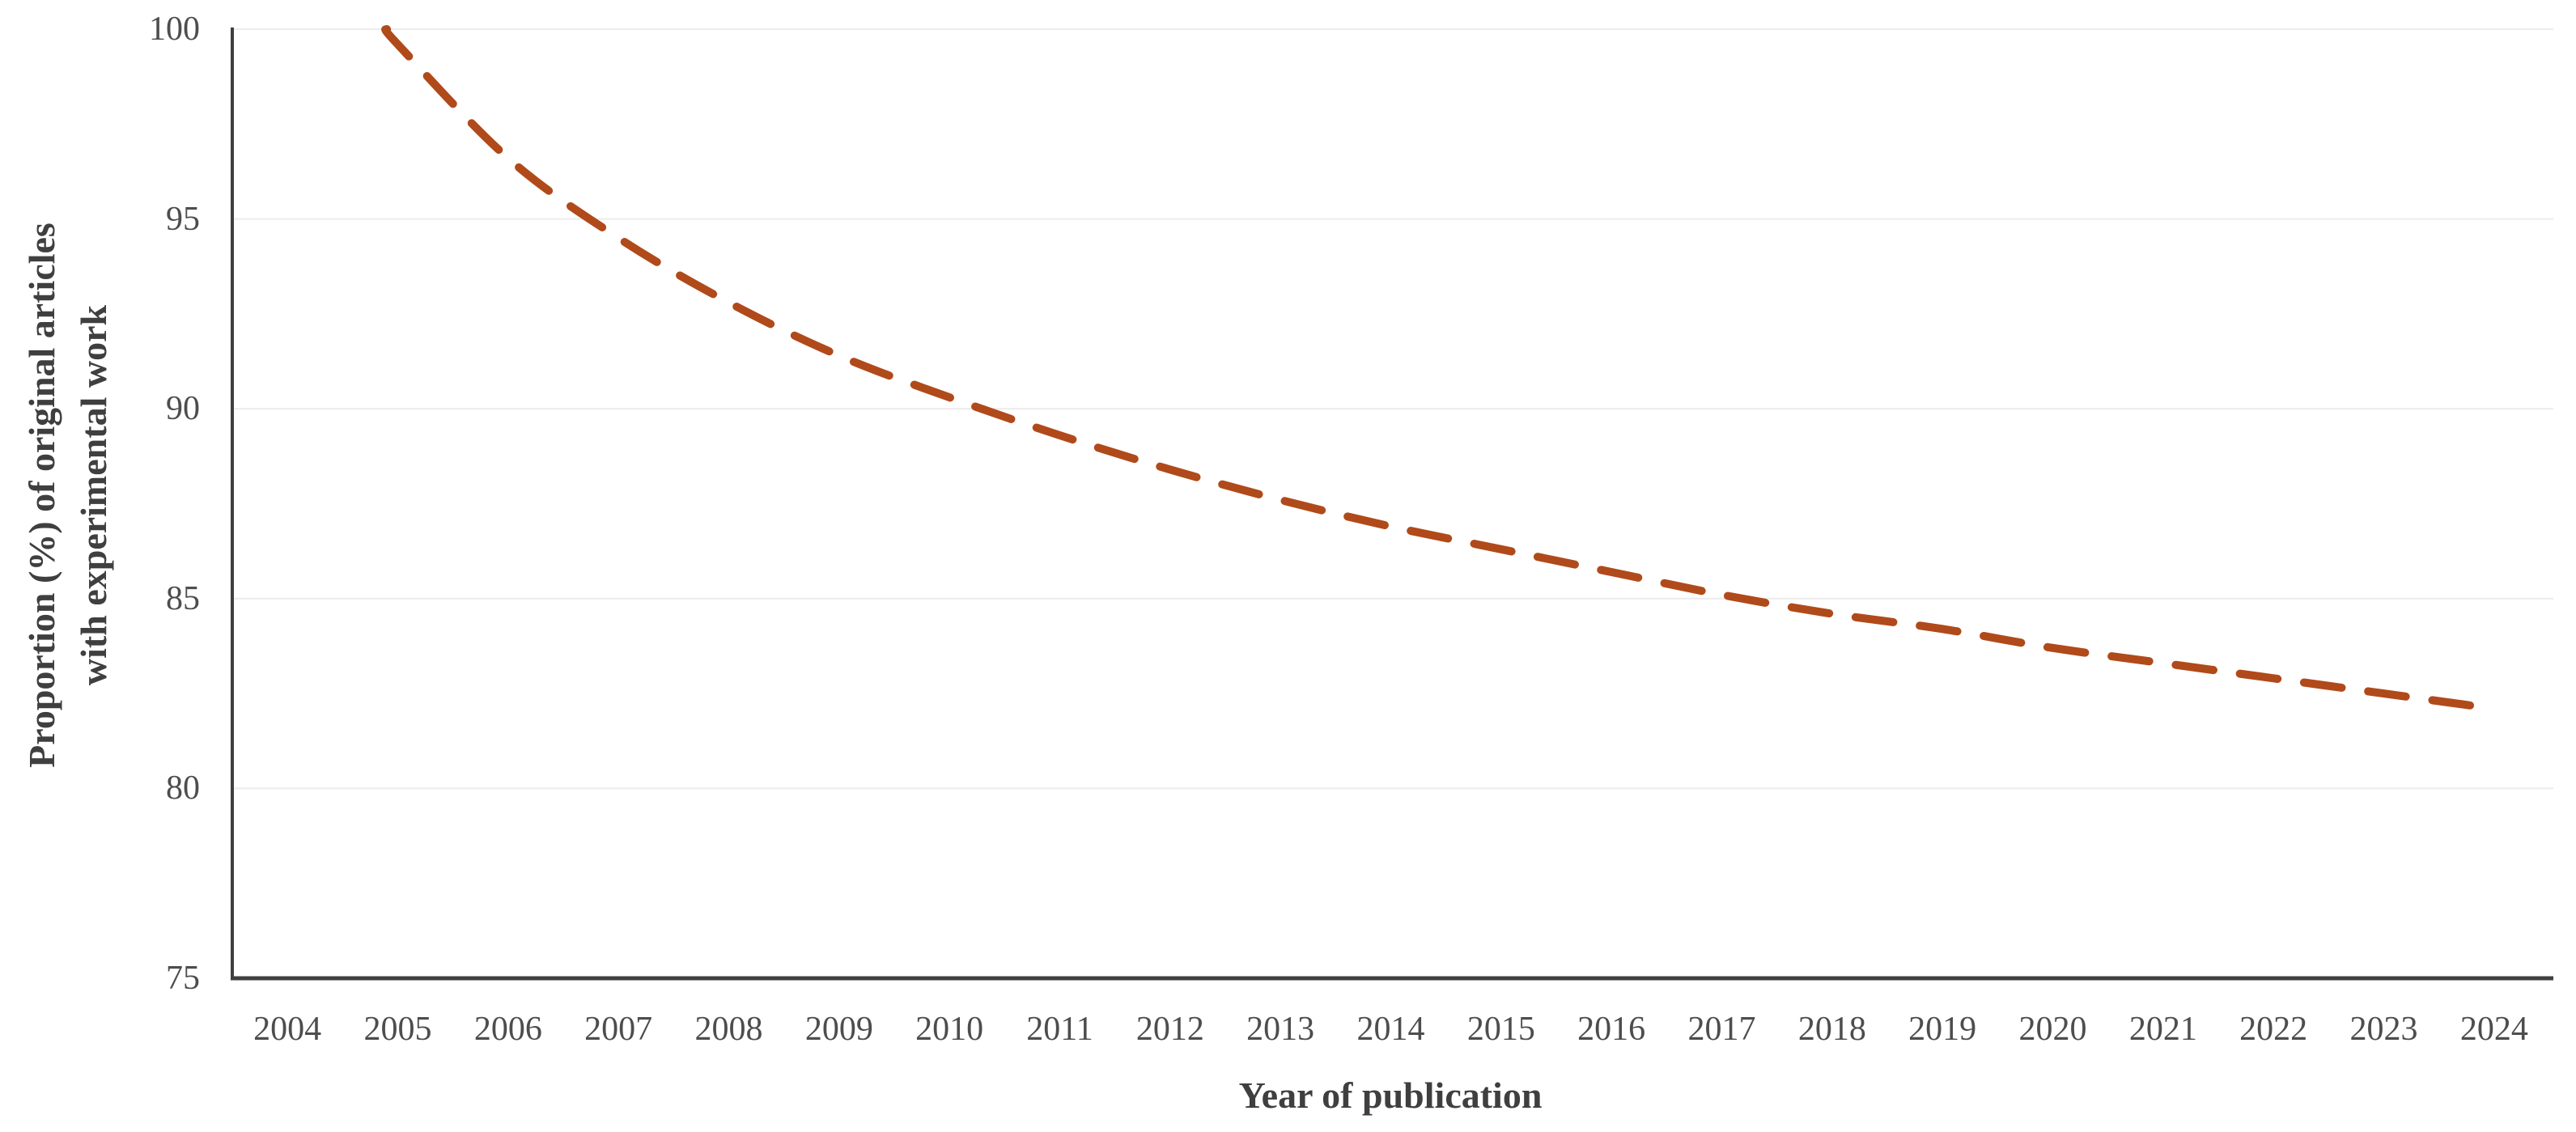 Image resolution: width=2576 pixels, height=1132 pixels. What do you see at coordinates (1721, 1029) in the screenshot?
I see `x-tick-label: 2017` at bounding box center [1721, 1029].